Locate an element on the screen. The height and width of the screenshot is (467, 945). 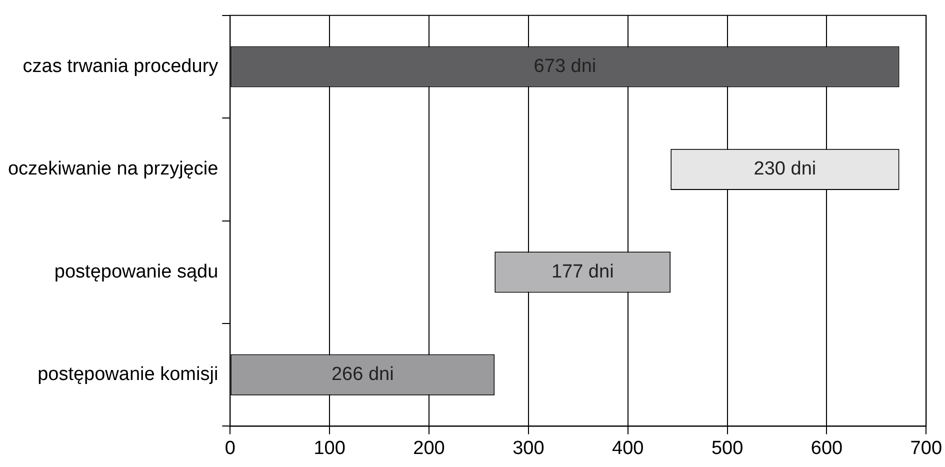
x-tick-label: 600 is located at coordinates (826, 448).